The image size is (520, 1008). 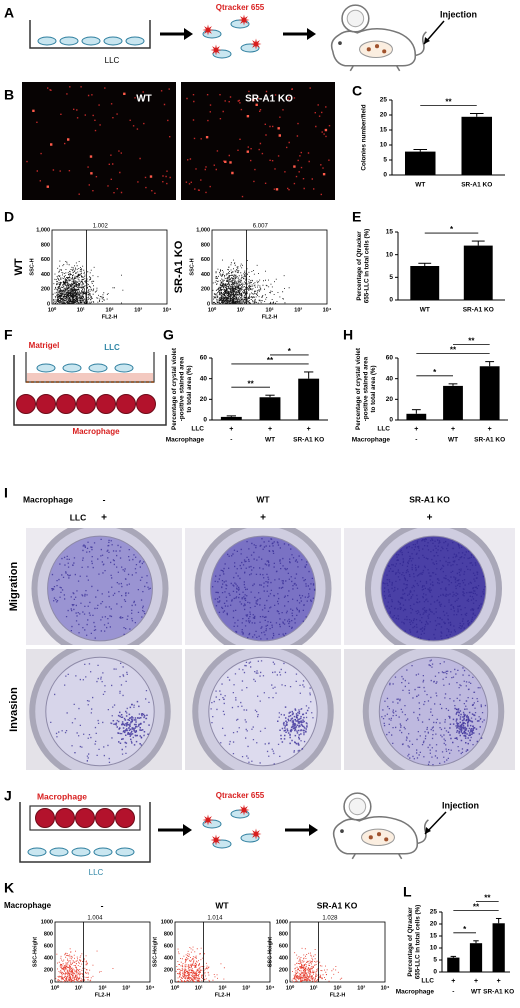 What do you see at coordinates (293, 728) in the screenshot?
I see `cell-clump` at bounding box center [293, 728].